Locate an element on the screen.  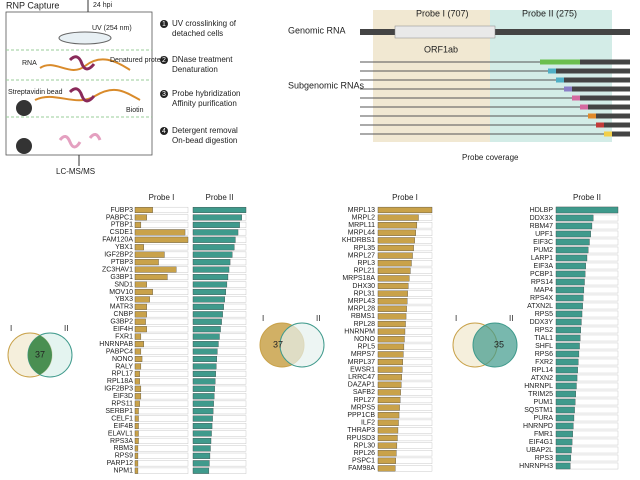
gene-label: G3BP1 is located at coordinates (121, 277).